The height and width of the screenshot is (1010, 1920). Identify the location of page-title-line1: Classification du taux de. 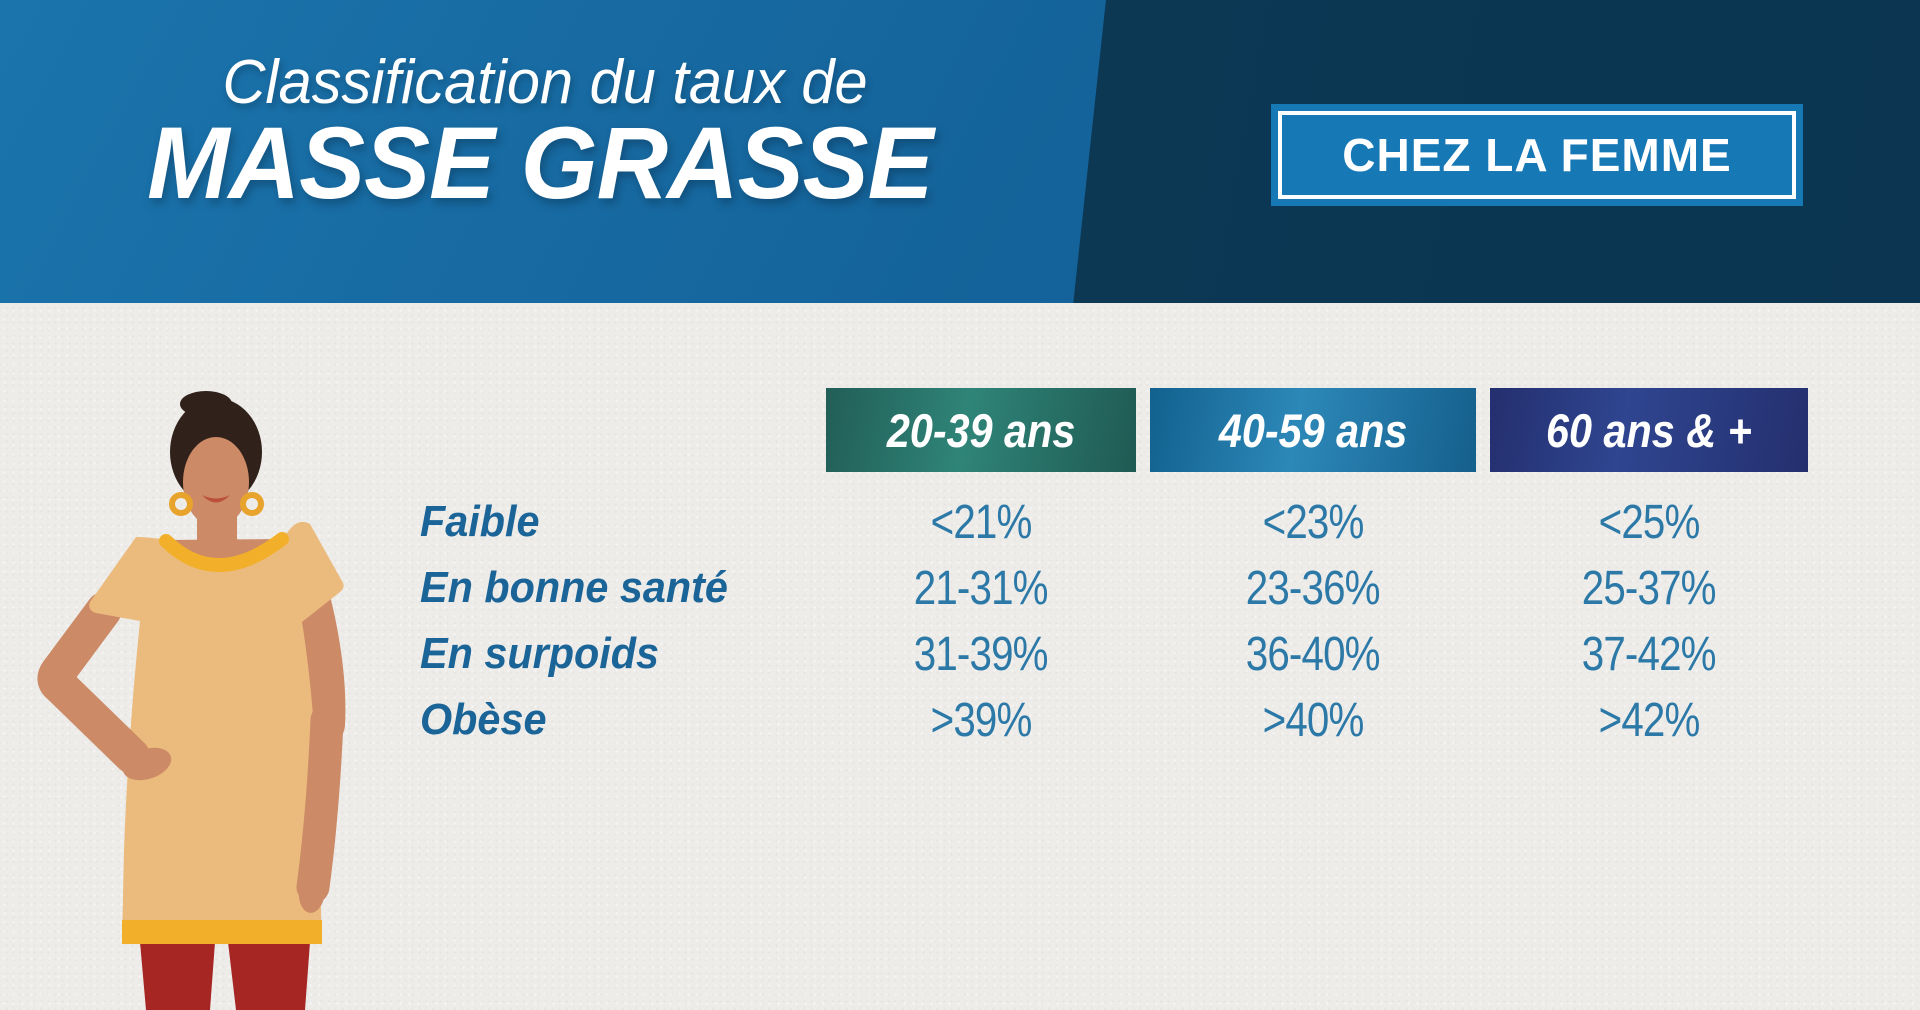
(545, 82).